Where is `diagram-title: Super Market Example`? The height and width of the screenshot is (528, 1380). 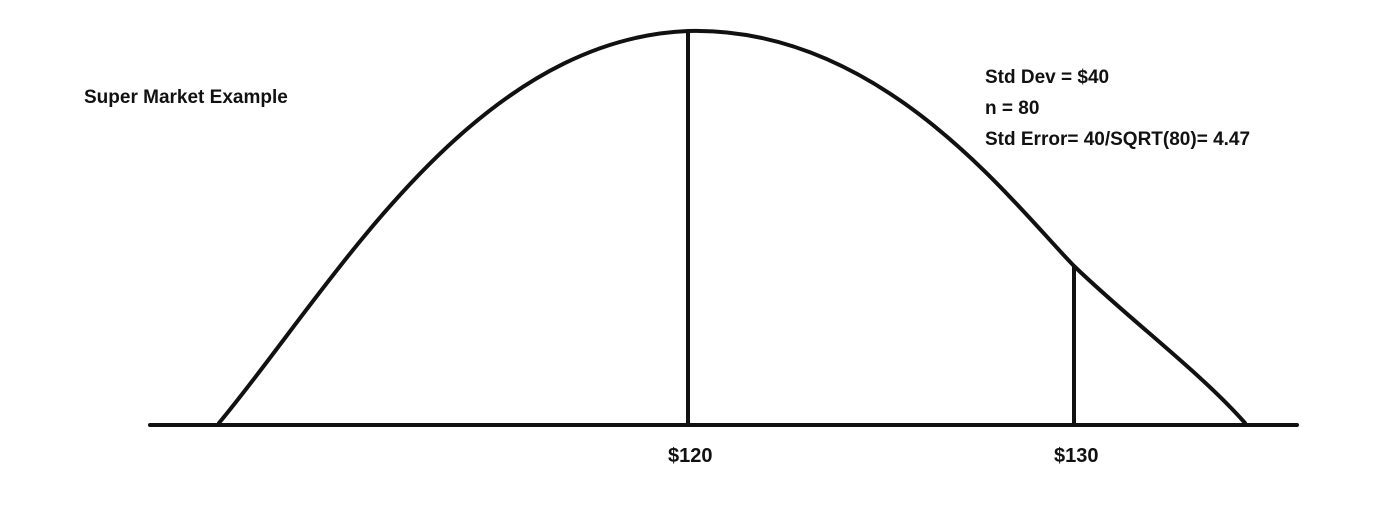 diagram-title: Super Market Example is located at coordinates (186, 97).